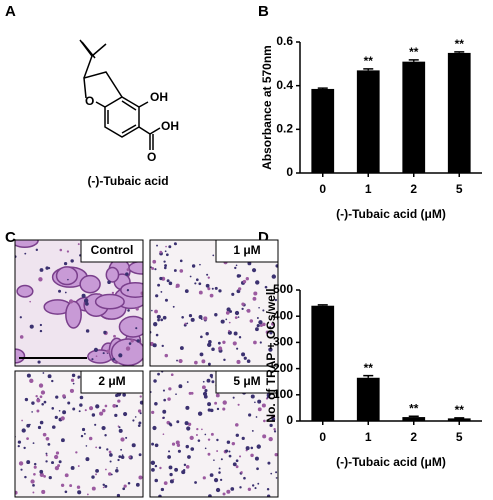 The height and width of the screenshot is (500, 493). Describe the element at coordinates (283, 368) in the screenshot. I see `y-tick-label: 200` at that location.